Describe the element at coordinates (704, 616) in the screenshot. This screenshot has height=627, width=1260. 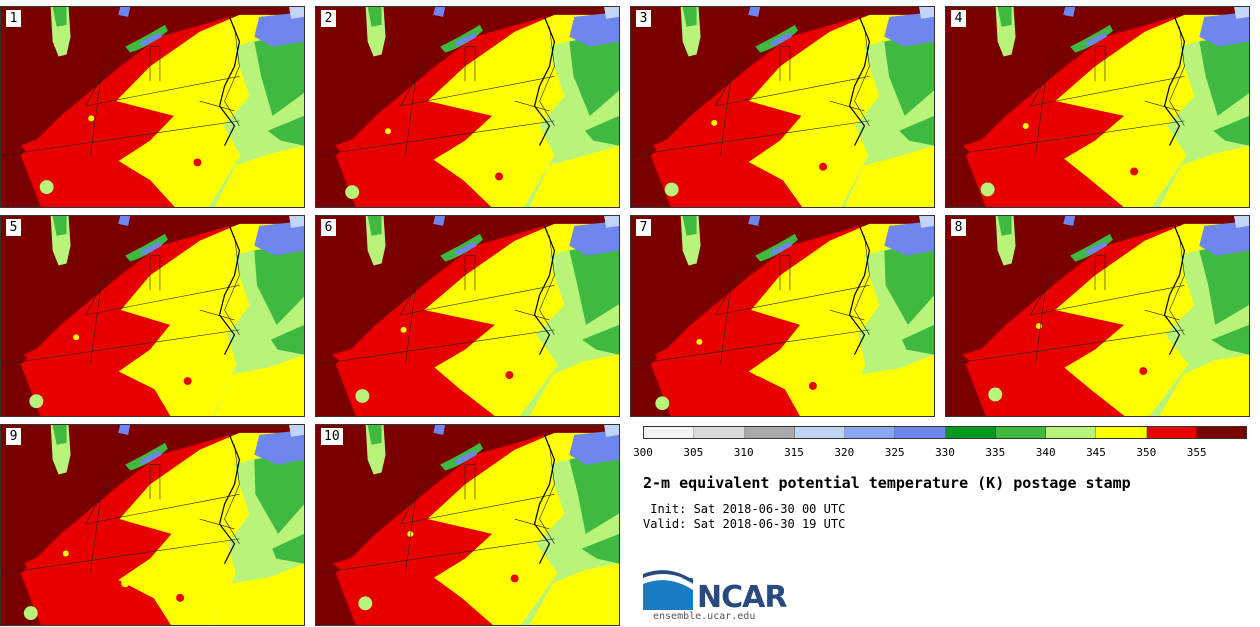
I see `website-url: ensemble.ucar.edu` at that location.